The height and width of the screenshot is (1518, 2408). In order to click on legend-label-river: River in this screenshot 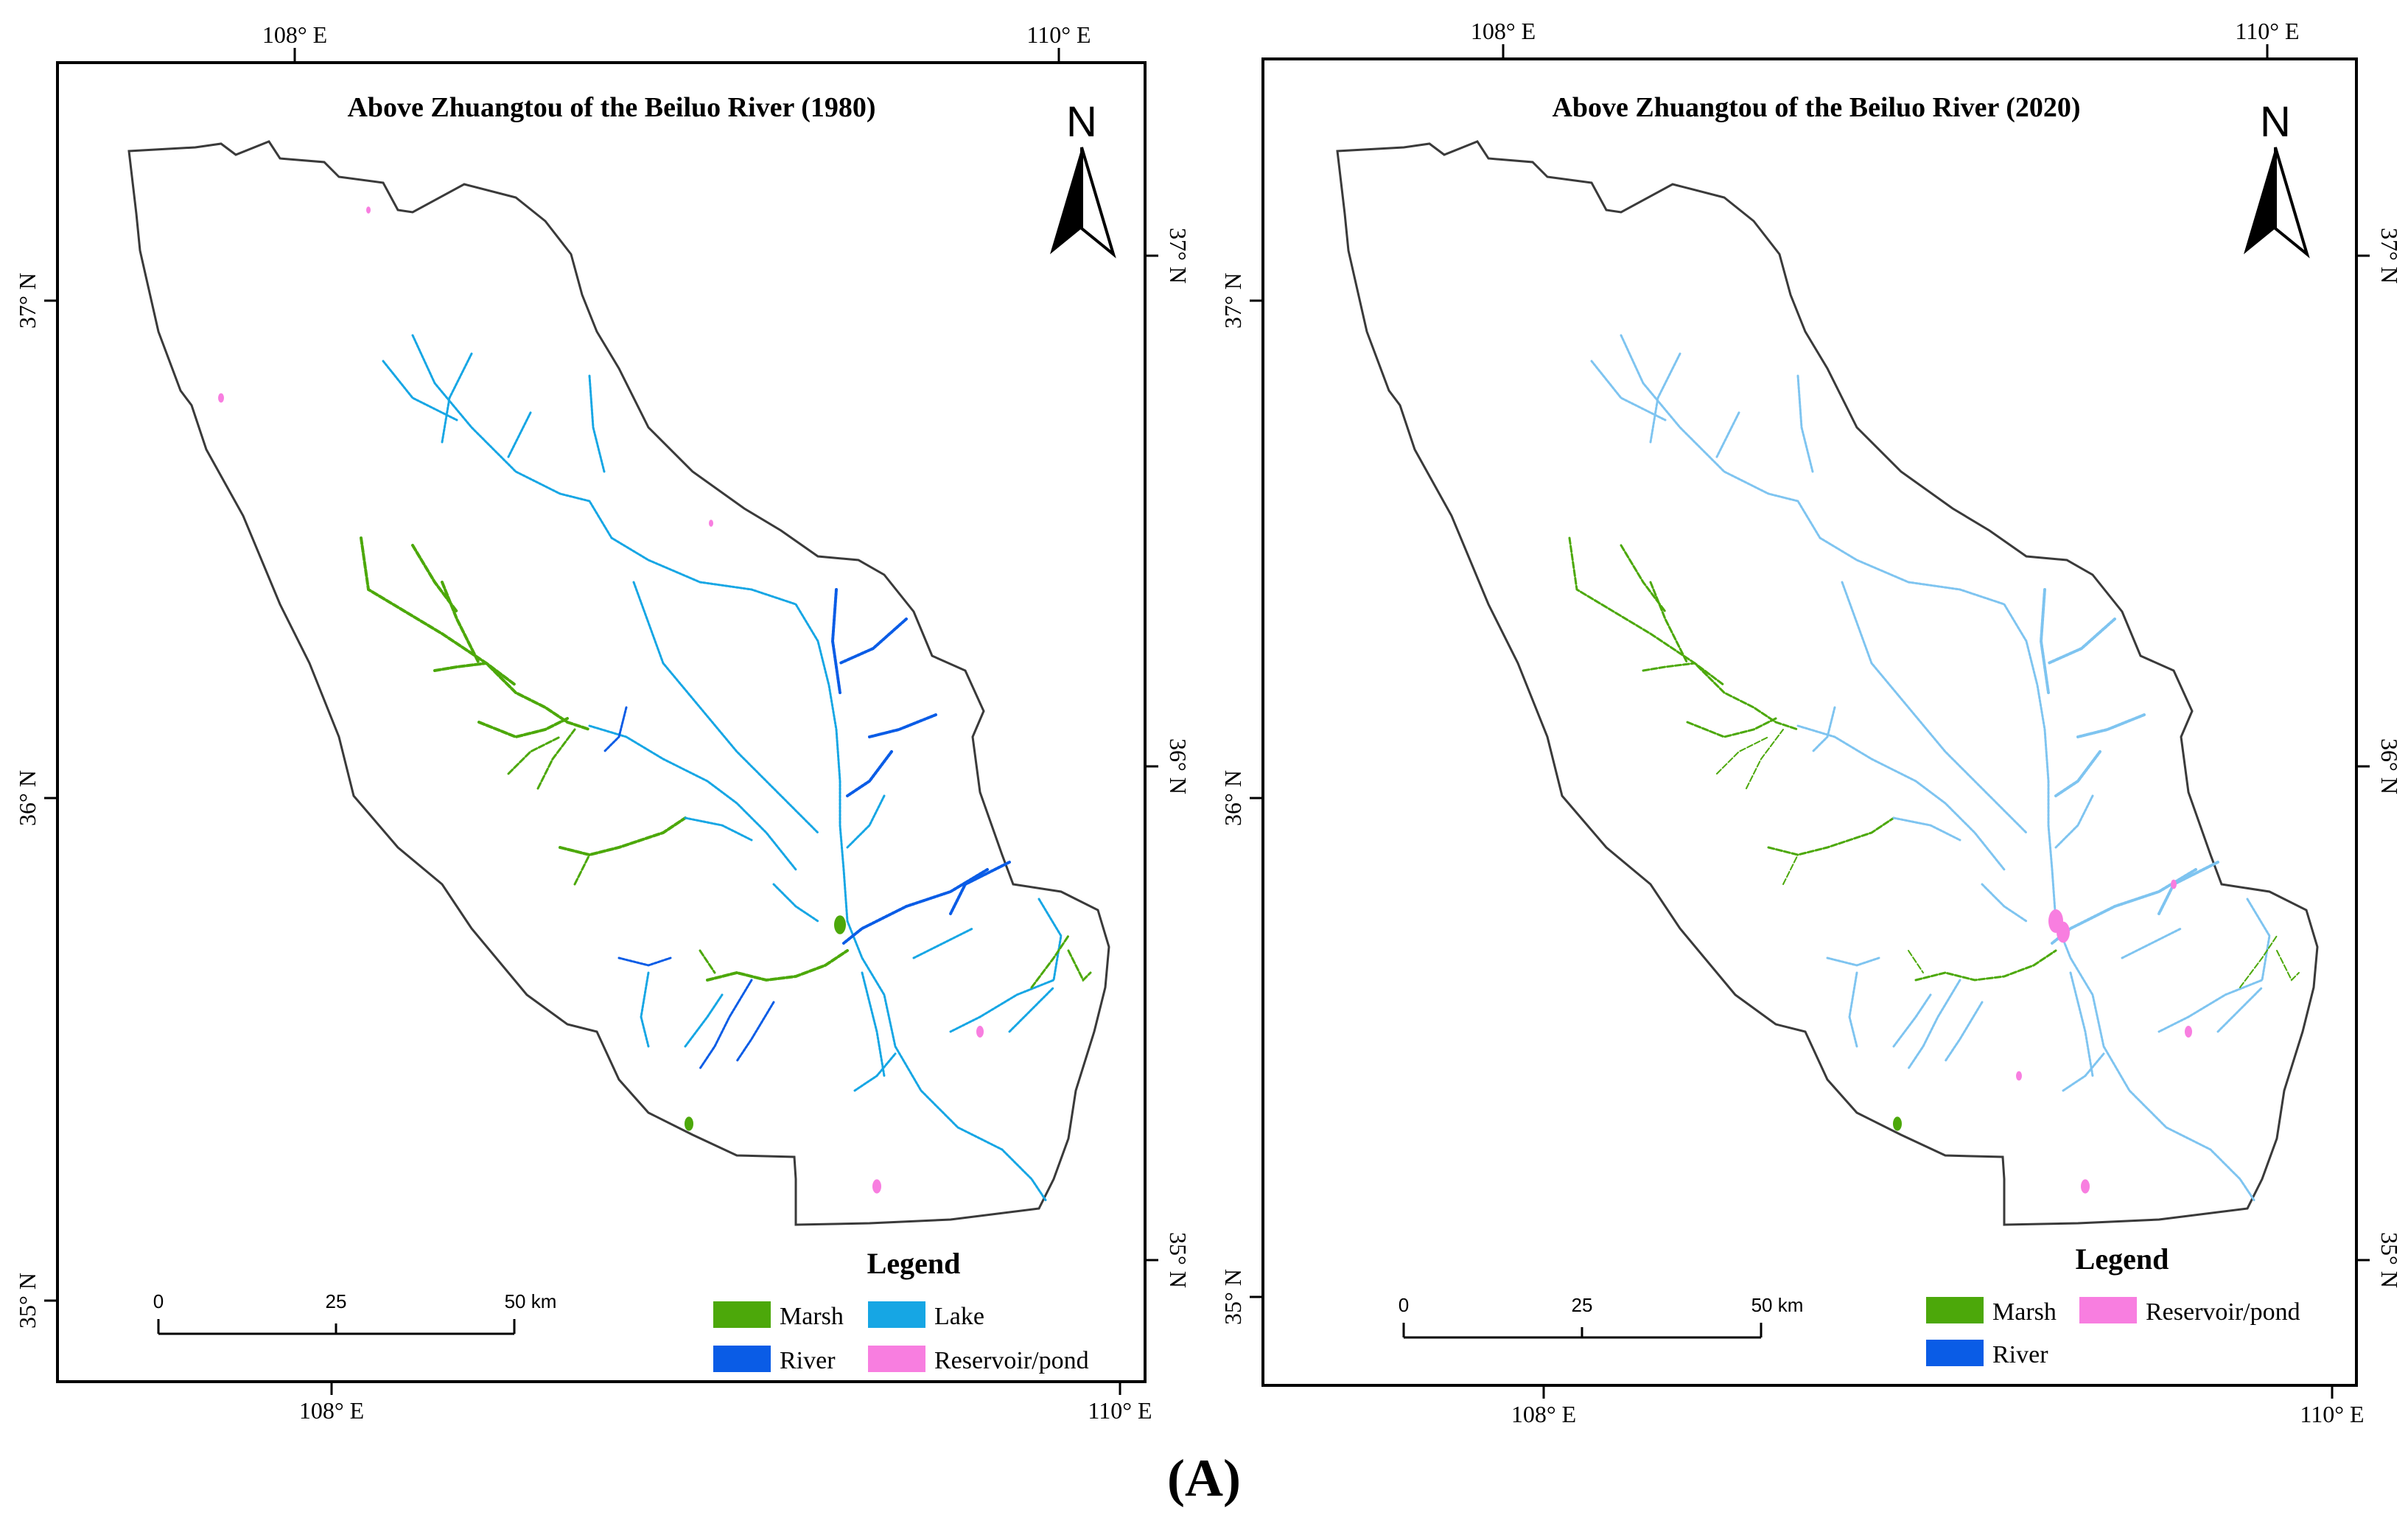, I will do `click(808, 1360)`.